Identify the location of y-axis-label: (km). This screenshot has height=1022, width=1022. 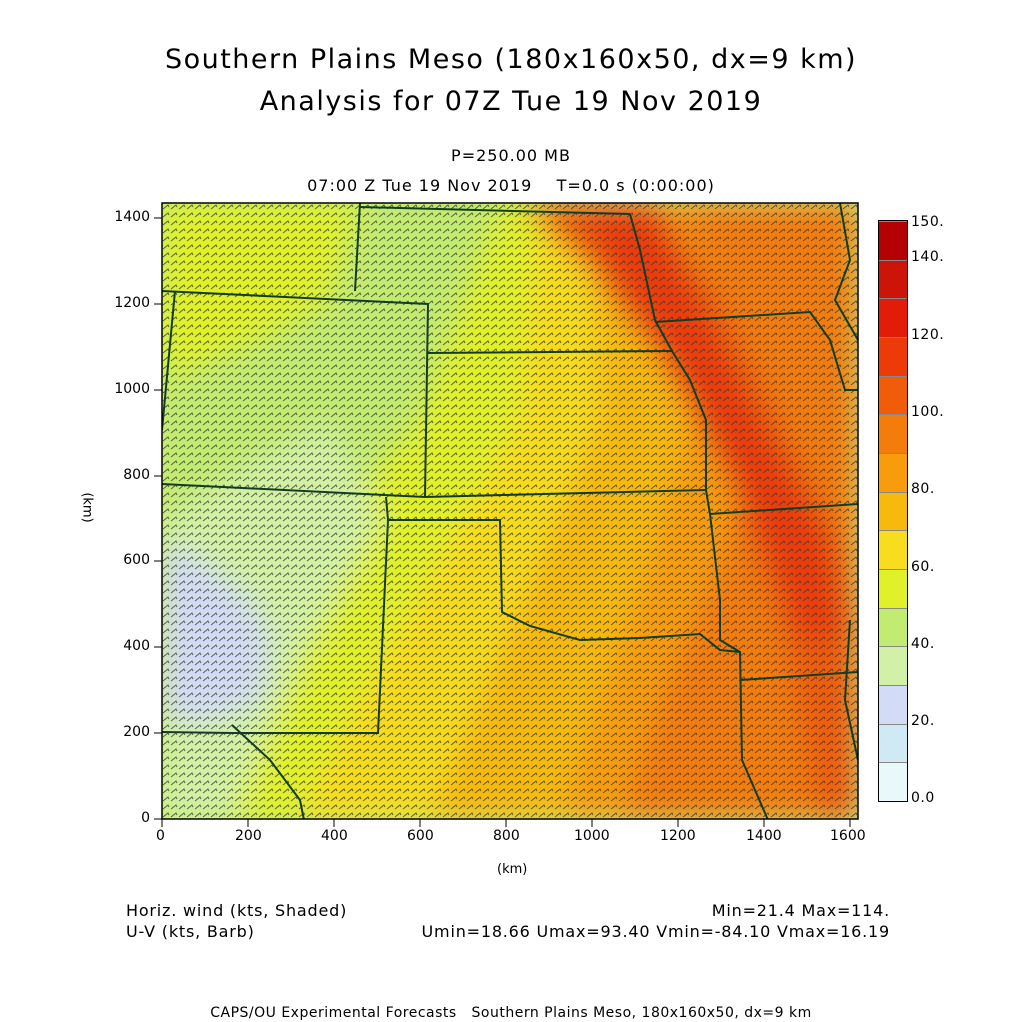
(87, 507).